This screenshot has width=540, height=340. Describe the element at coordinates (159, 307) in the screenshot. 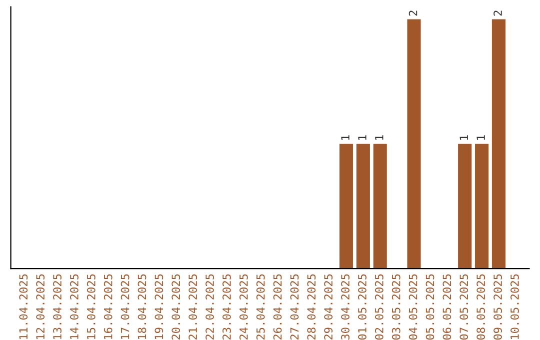

I see `x-tick-label: 19.04.2025` at that location.